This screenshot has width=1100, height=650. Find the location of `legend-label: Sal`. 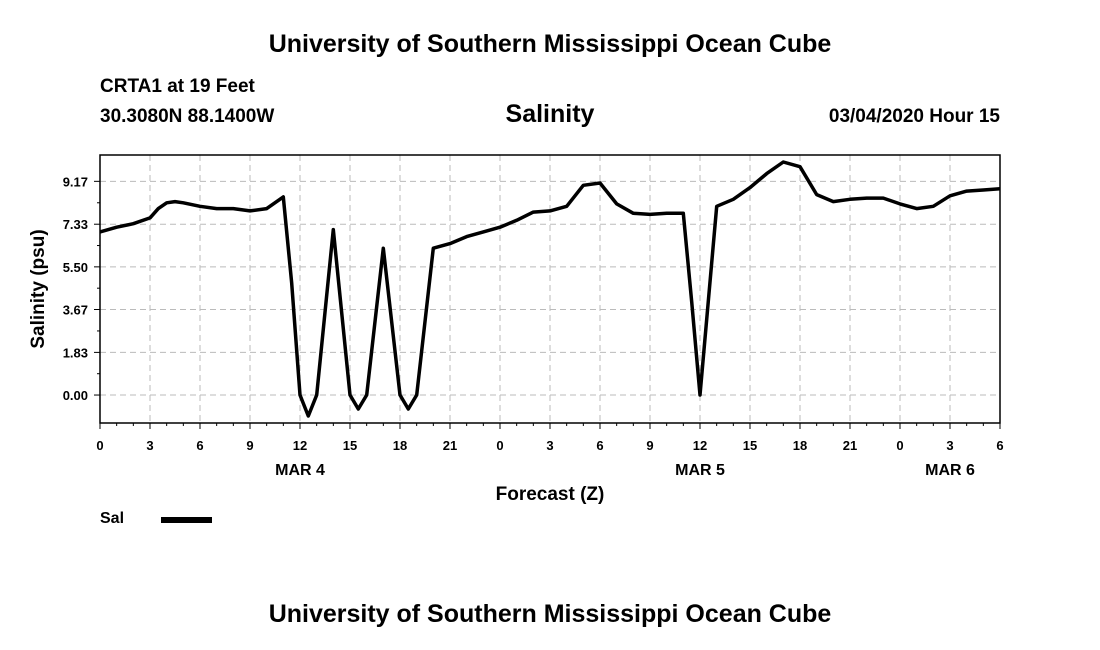

legend-label: Sal is located at coordinates (112, 518).